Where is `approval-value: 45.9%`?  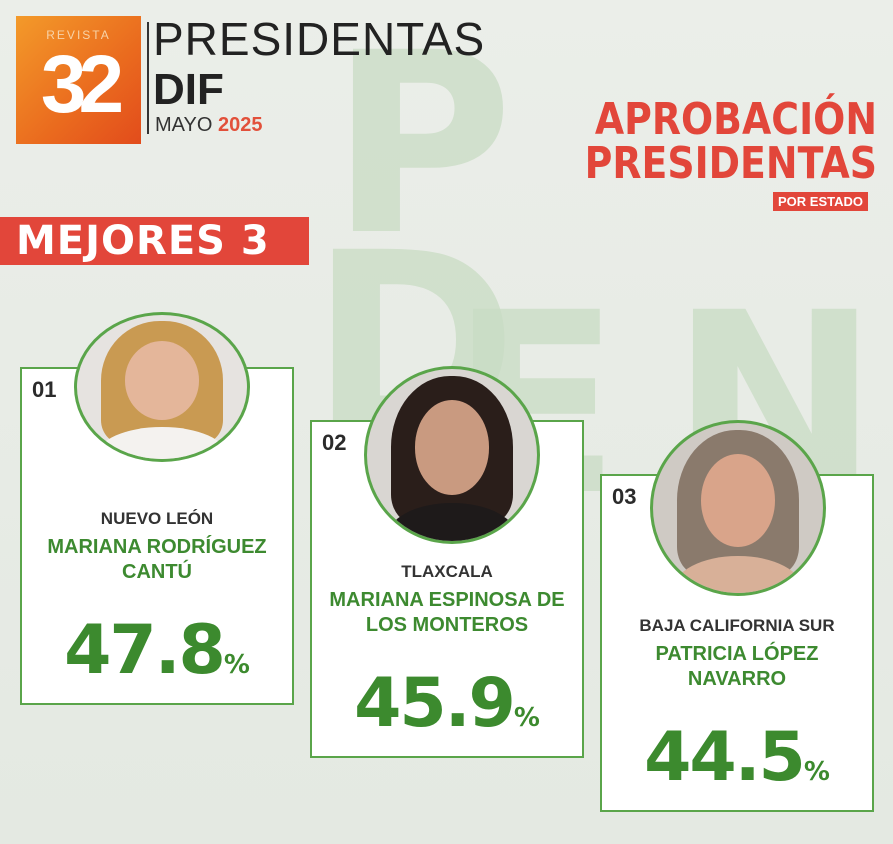
approval-value: 45.9% is located at coordinates (447, 704).